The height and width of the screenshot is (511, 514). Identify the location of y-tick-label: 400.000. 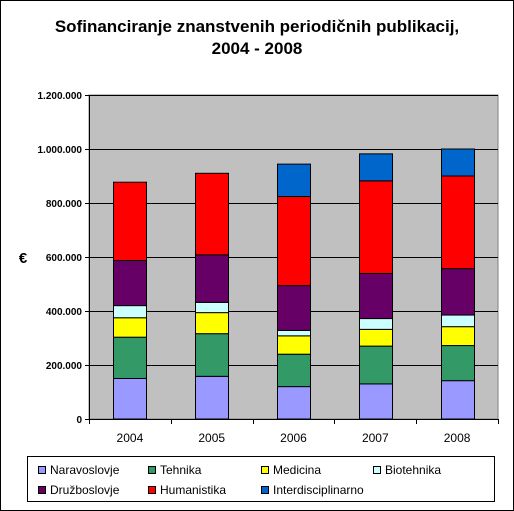
(64, 312).